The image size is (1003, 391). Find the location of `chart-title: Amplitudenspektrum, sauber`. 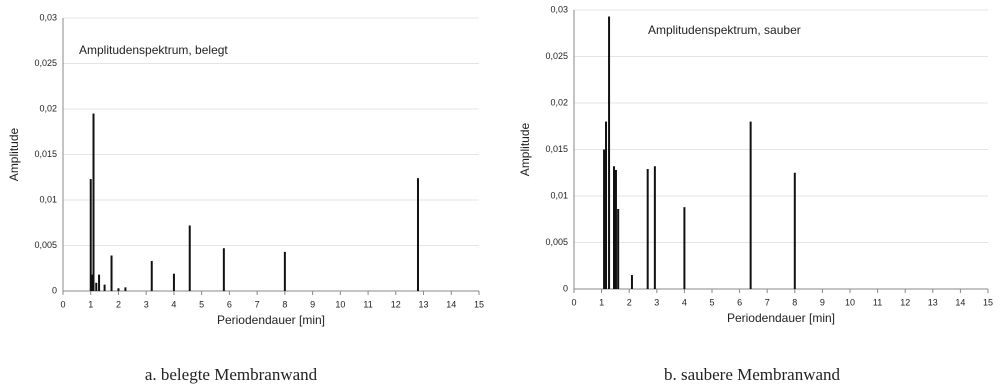

chart-title: Amplitudenspektrum, sauber is located at coordinates (724, 30).